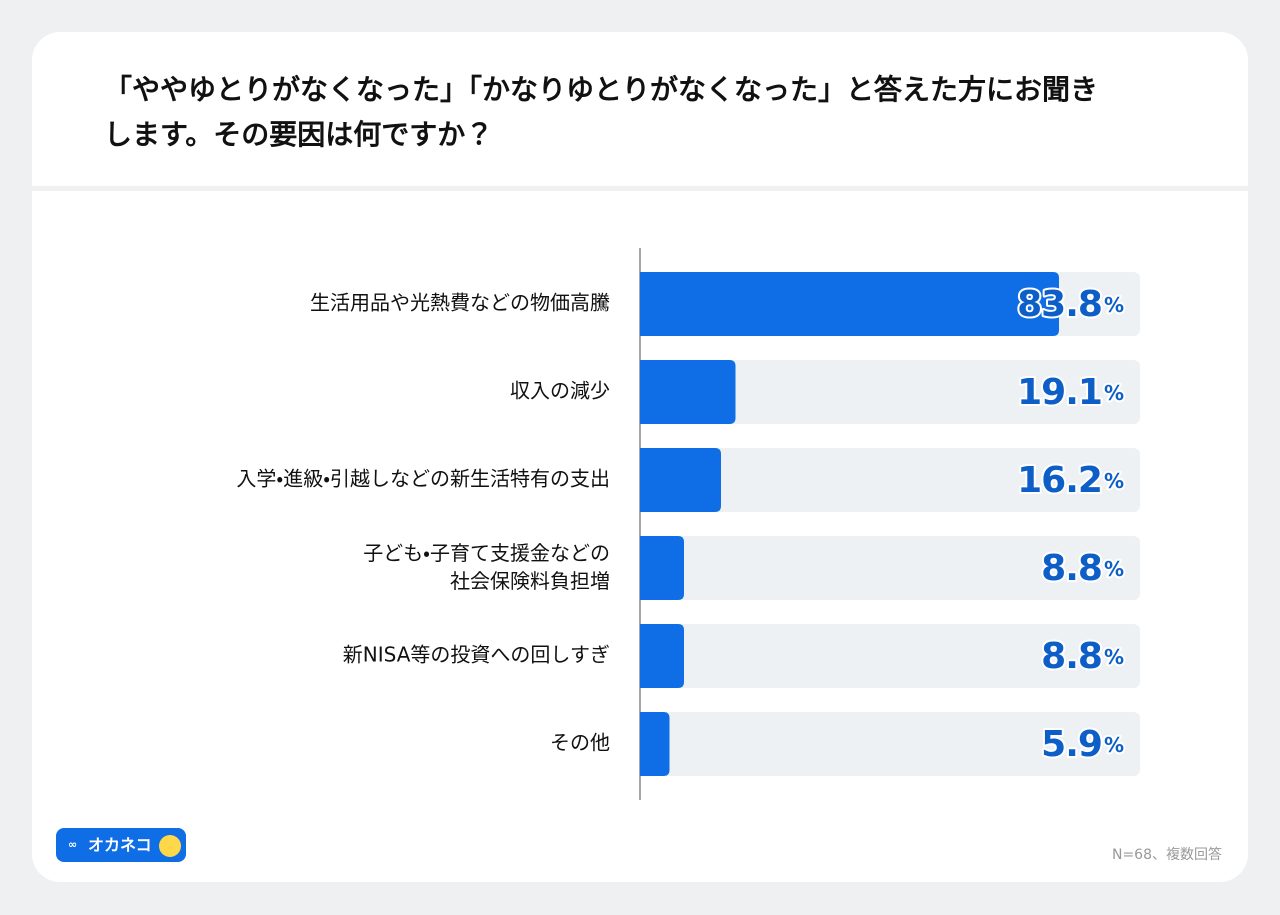 The width and height of the screenshot is (1280, 915). I want to click on value-label: 83.8%, so click(1070, 304).